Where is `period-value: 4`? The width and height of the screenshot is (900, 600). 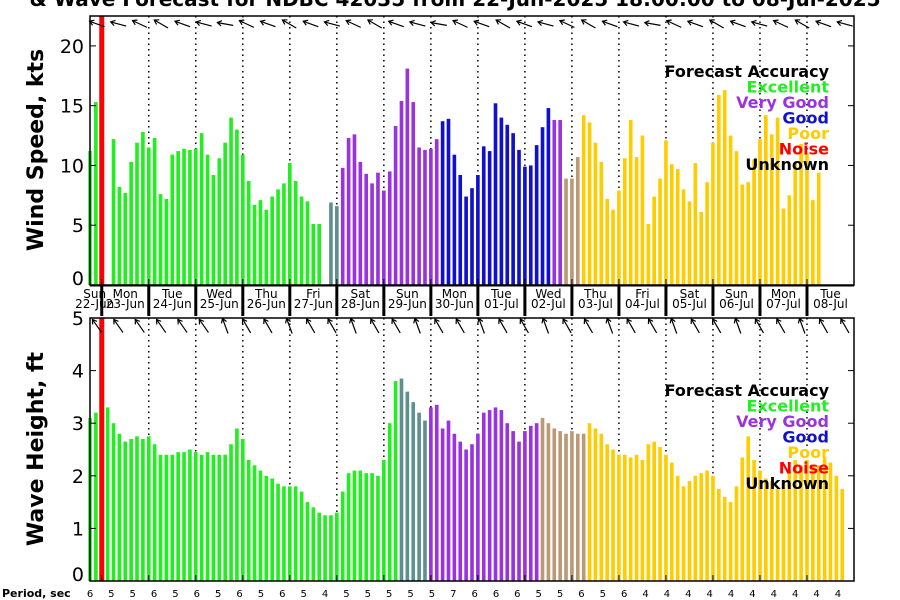
period-value: 4 is located at coordinates (645, 594).